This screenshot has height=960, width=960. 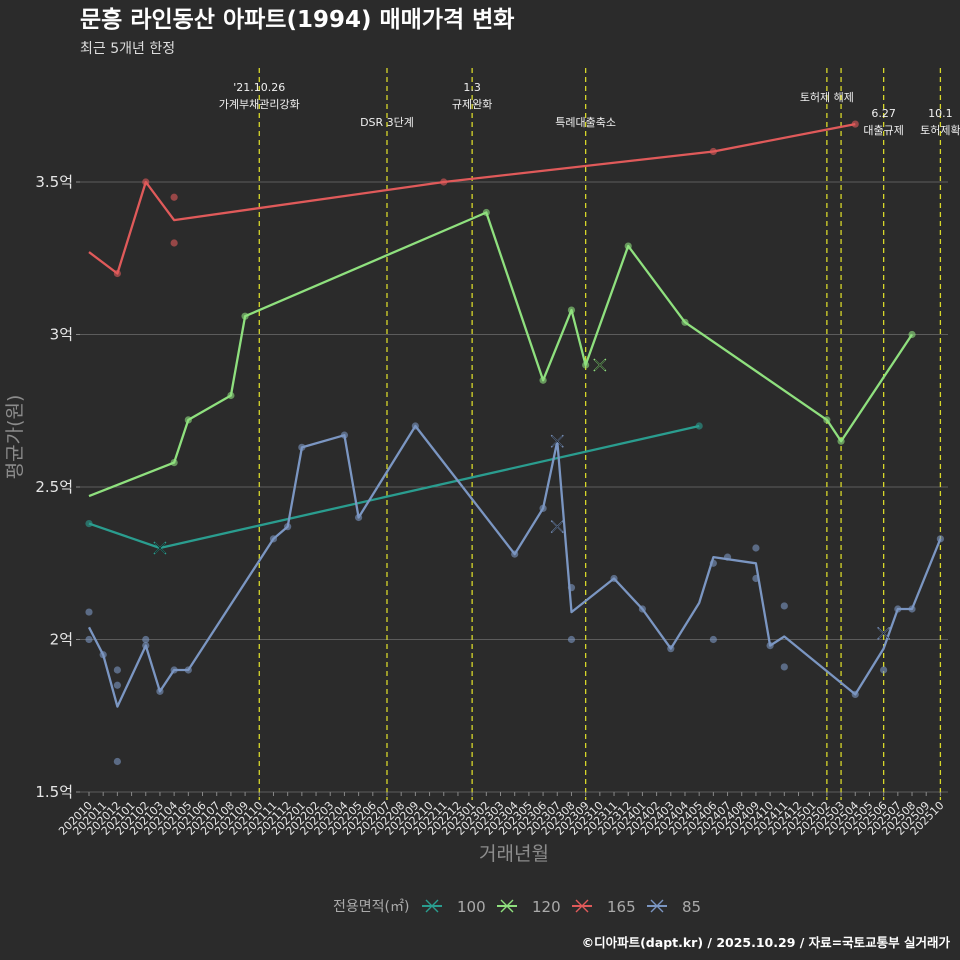 What do you see at coordinates (15, 437) in the screenshot?
I see `y-axis-title: 평균가(원)` at bounding box center [15, 437].